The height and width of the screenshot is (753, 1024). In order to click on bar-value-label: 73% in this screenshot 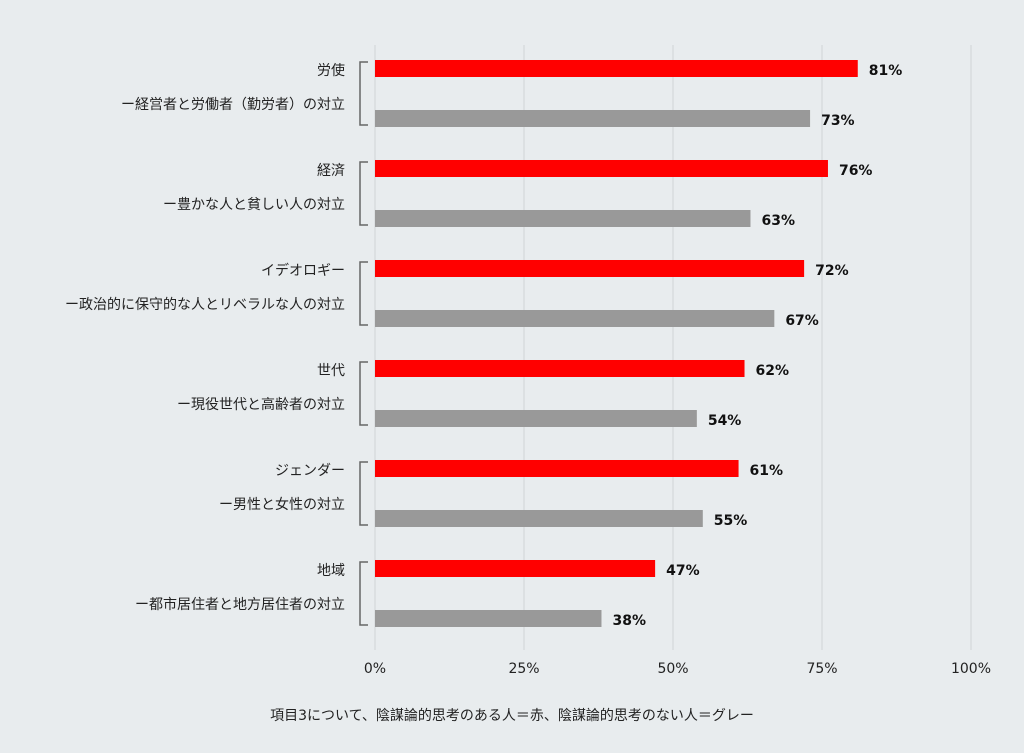, I will do `click(838, 121)`.